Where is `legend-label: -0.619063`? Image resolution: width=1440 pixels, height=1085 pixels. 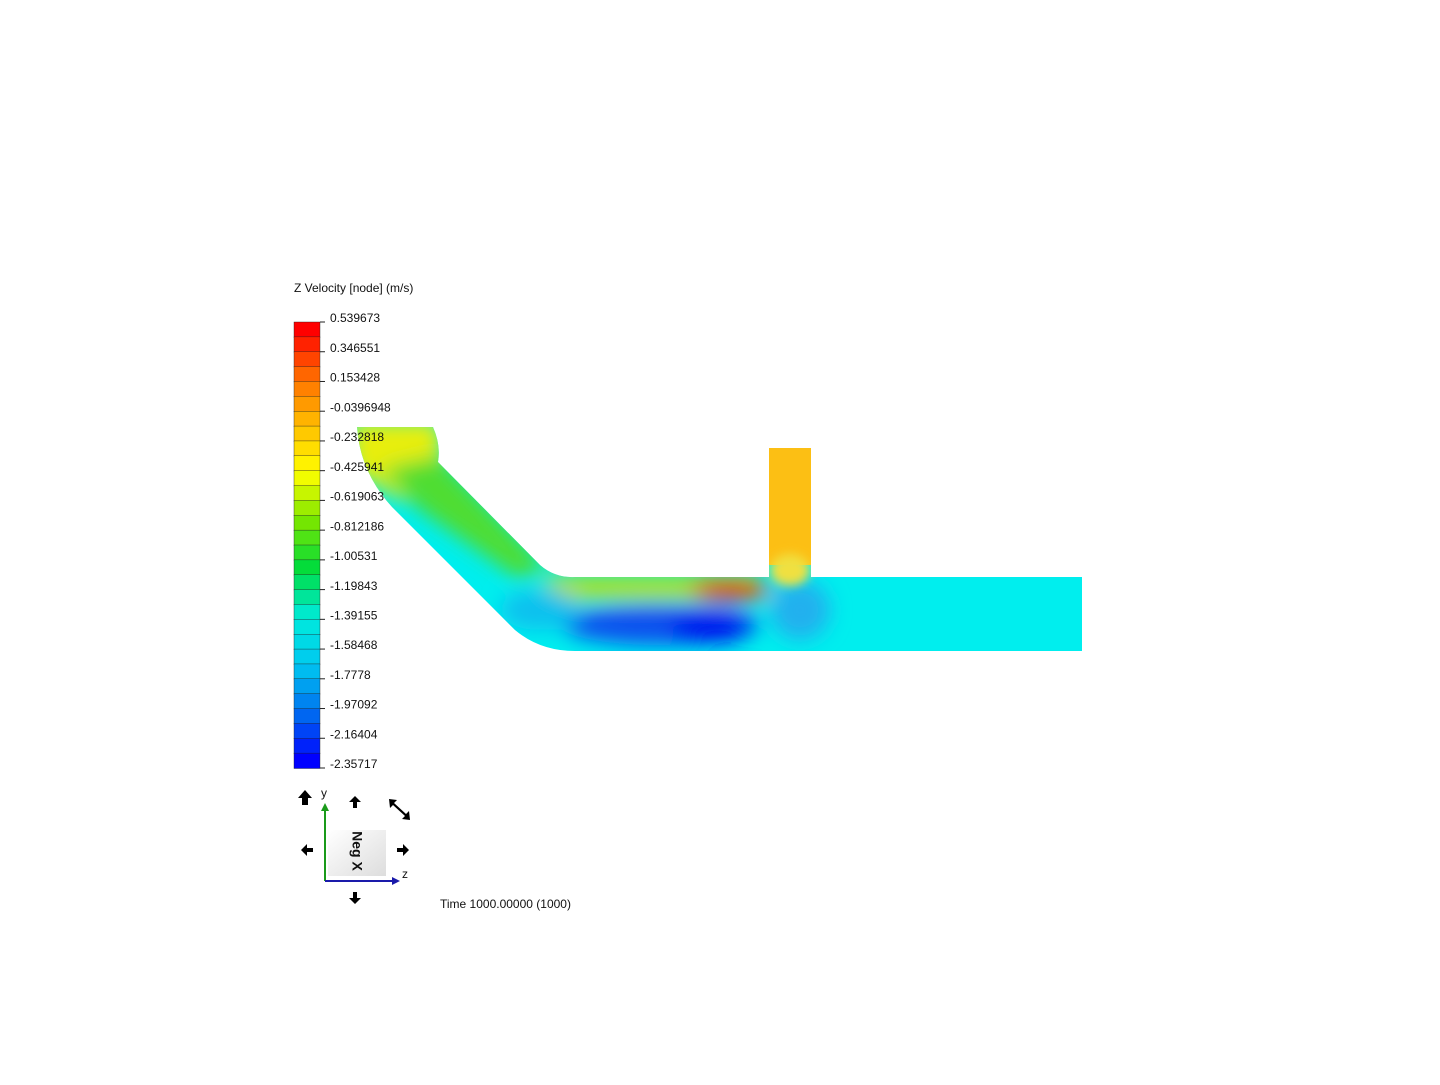 legend-label: -0.619063 is located at coordinates (357, 497).